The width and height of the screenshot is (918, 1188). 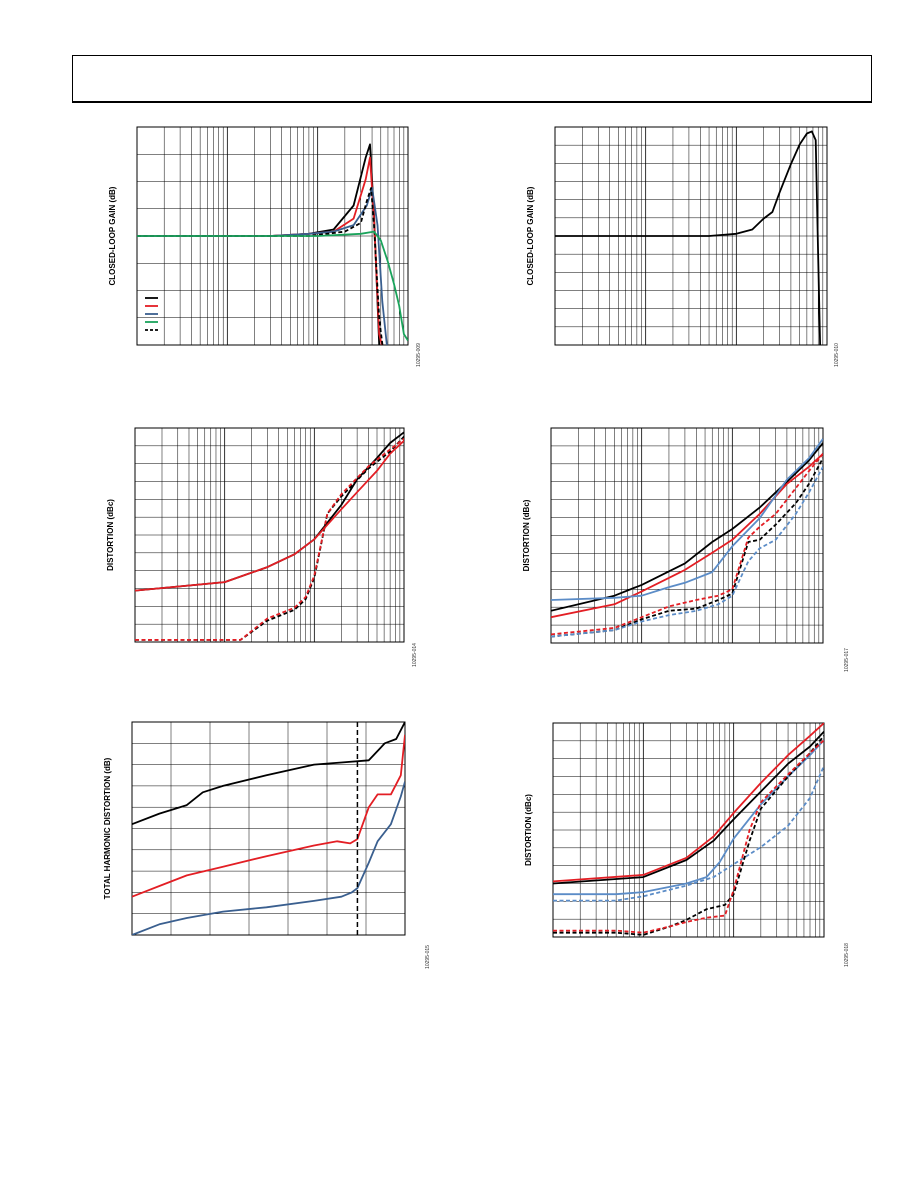 I want to click on total-harmonic-distortion-chart: TOTAL HARMONIC DISTORTION (dB) 10295-015, so click(x=267, y=845).